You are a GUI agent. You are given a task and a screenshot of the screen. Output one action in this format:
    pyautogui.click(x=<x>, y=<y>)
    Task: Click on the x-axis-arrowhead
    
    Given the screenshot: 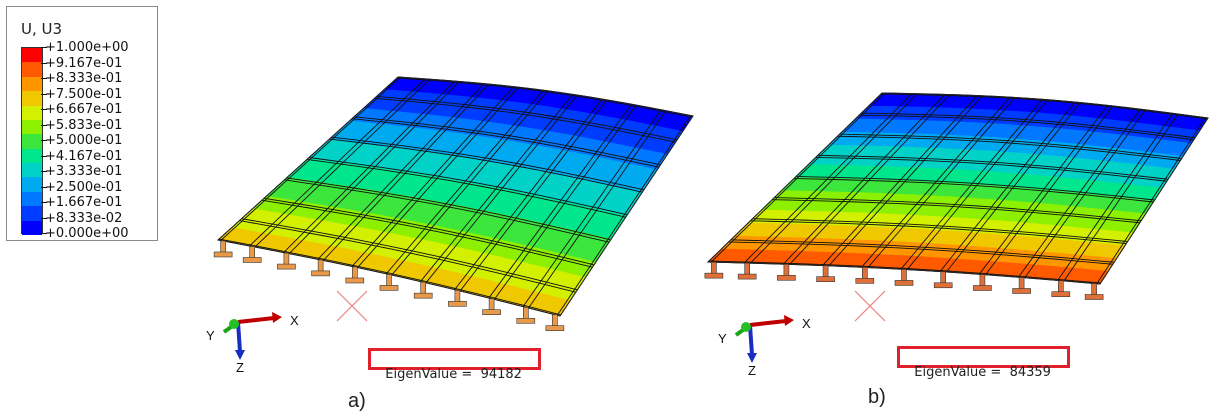 What is the action you would take?
    pyautogui.click(x=789, y=320)
    